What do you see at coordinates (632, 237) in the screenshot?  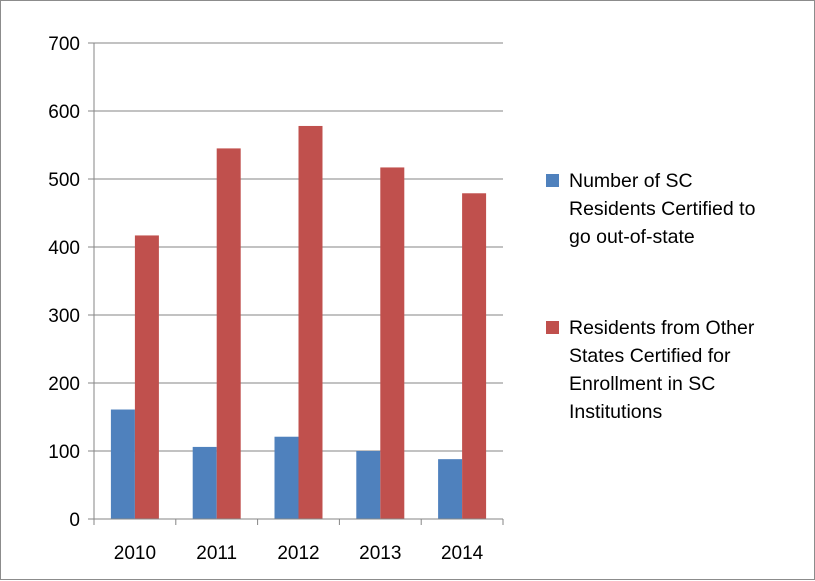 I see `legend-label-series1: go out-of-state` at bounding box center [632, 237].